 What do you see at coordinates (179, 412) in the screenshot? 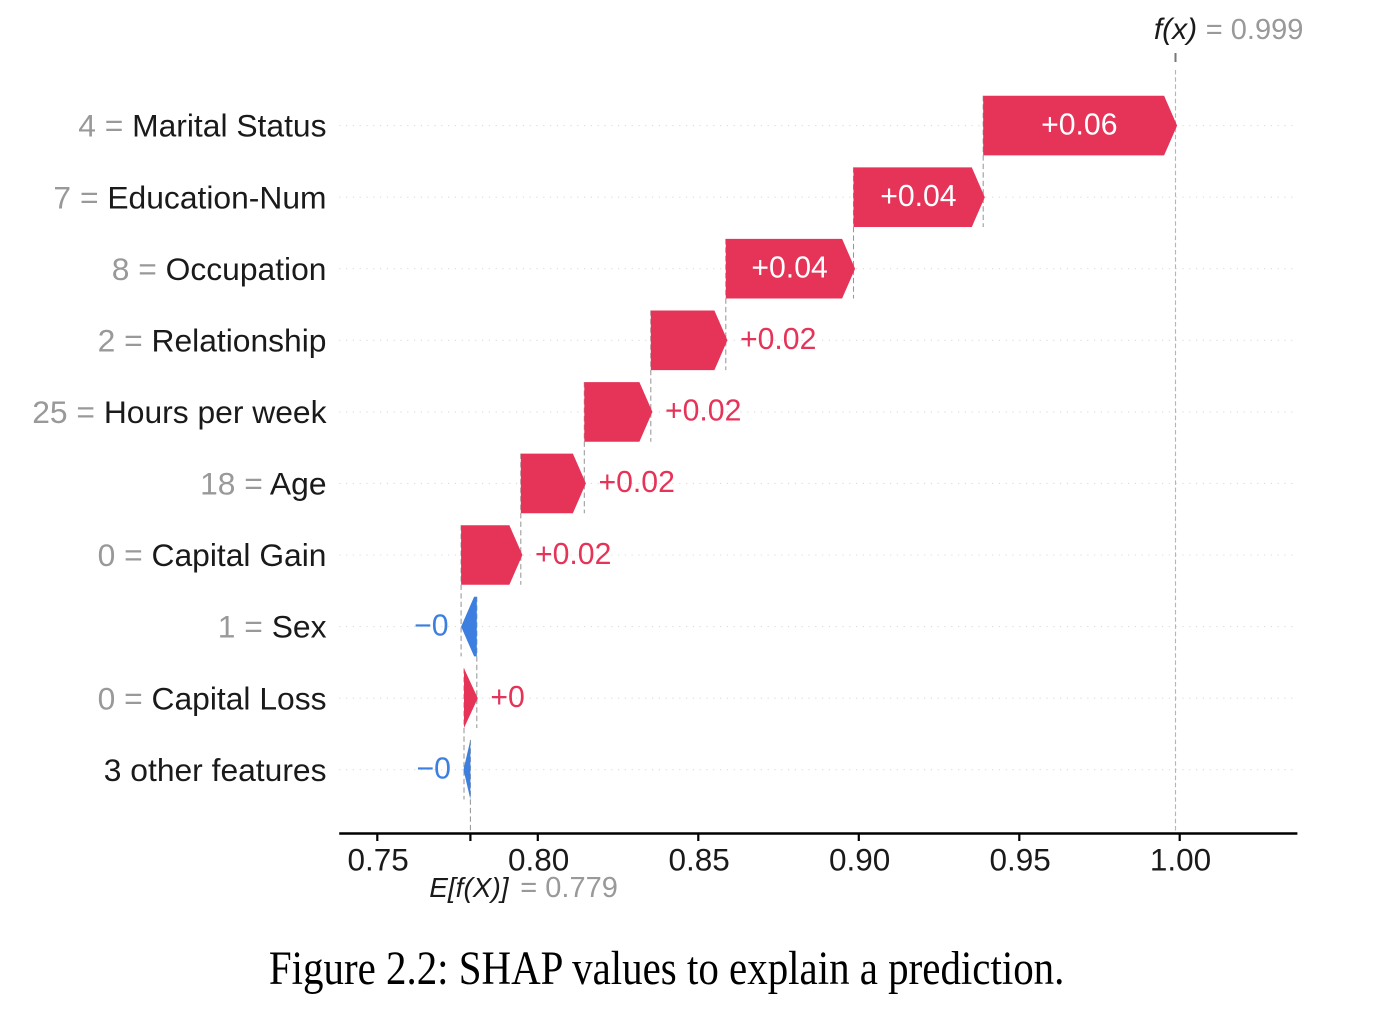
I see `svg-text: 25 = Hours per week` at bounding box center [179, 412].